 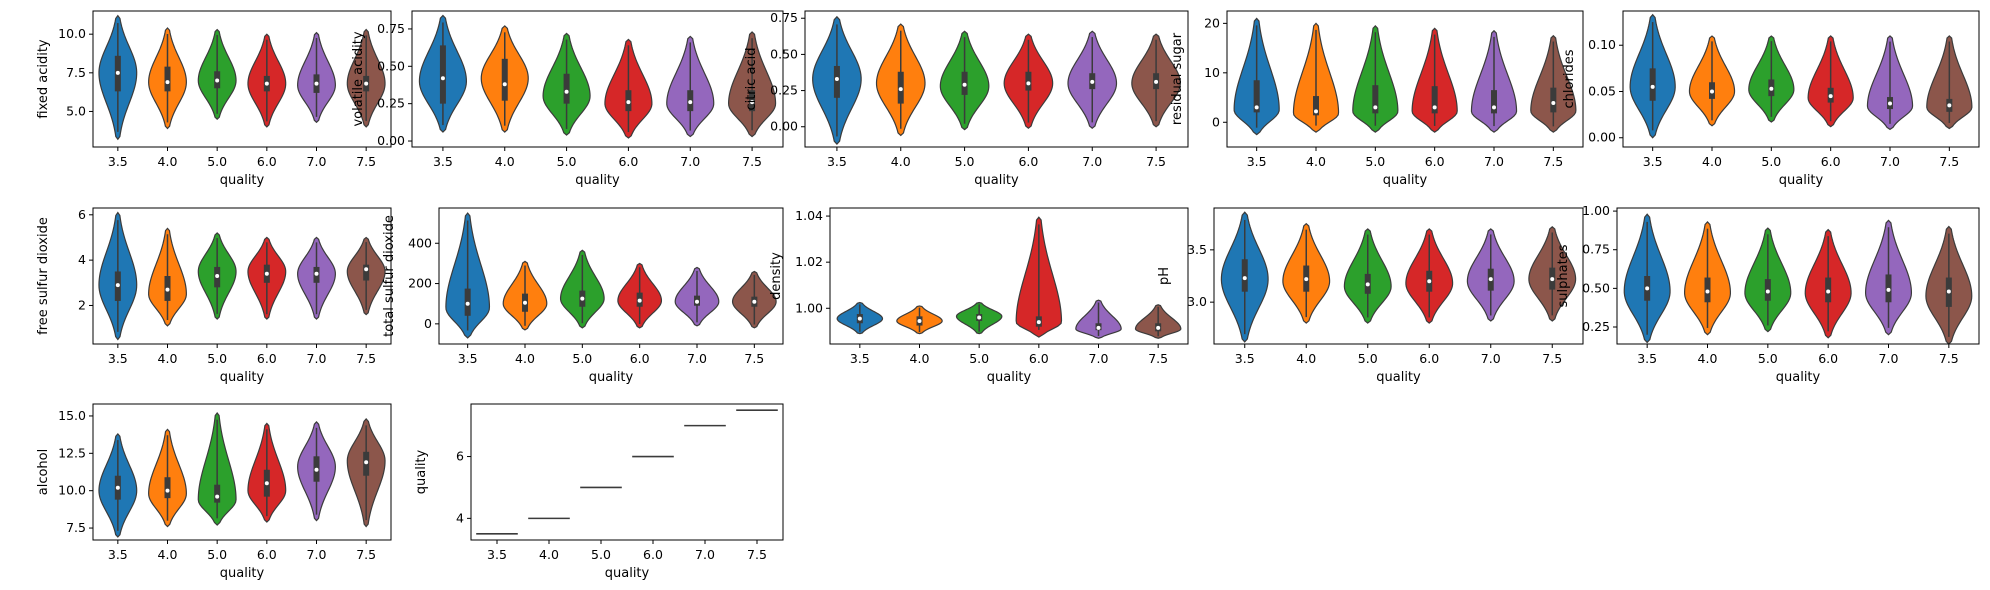 I want to click on y-tick-label: 0.50, so click(x=784, y=53).